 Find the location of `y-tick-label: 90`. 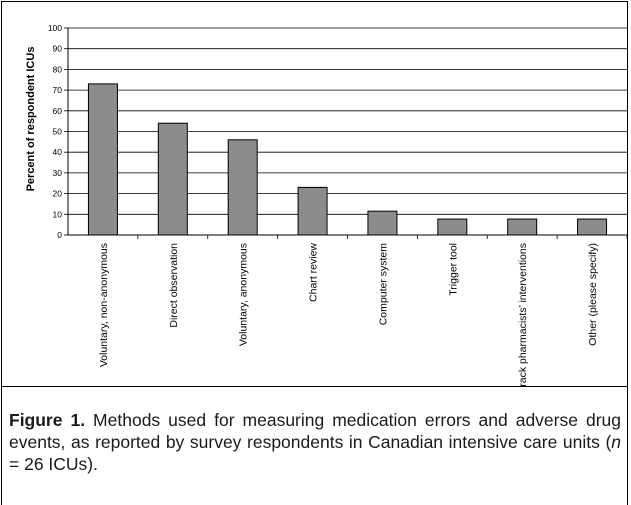

y-tick-label: 90 is located at coordinates (58, 49).